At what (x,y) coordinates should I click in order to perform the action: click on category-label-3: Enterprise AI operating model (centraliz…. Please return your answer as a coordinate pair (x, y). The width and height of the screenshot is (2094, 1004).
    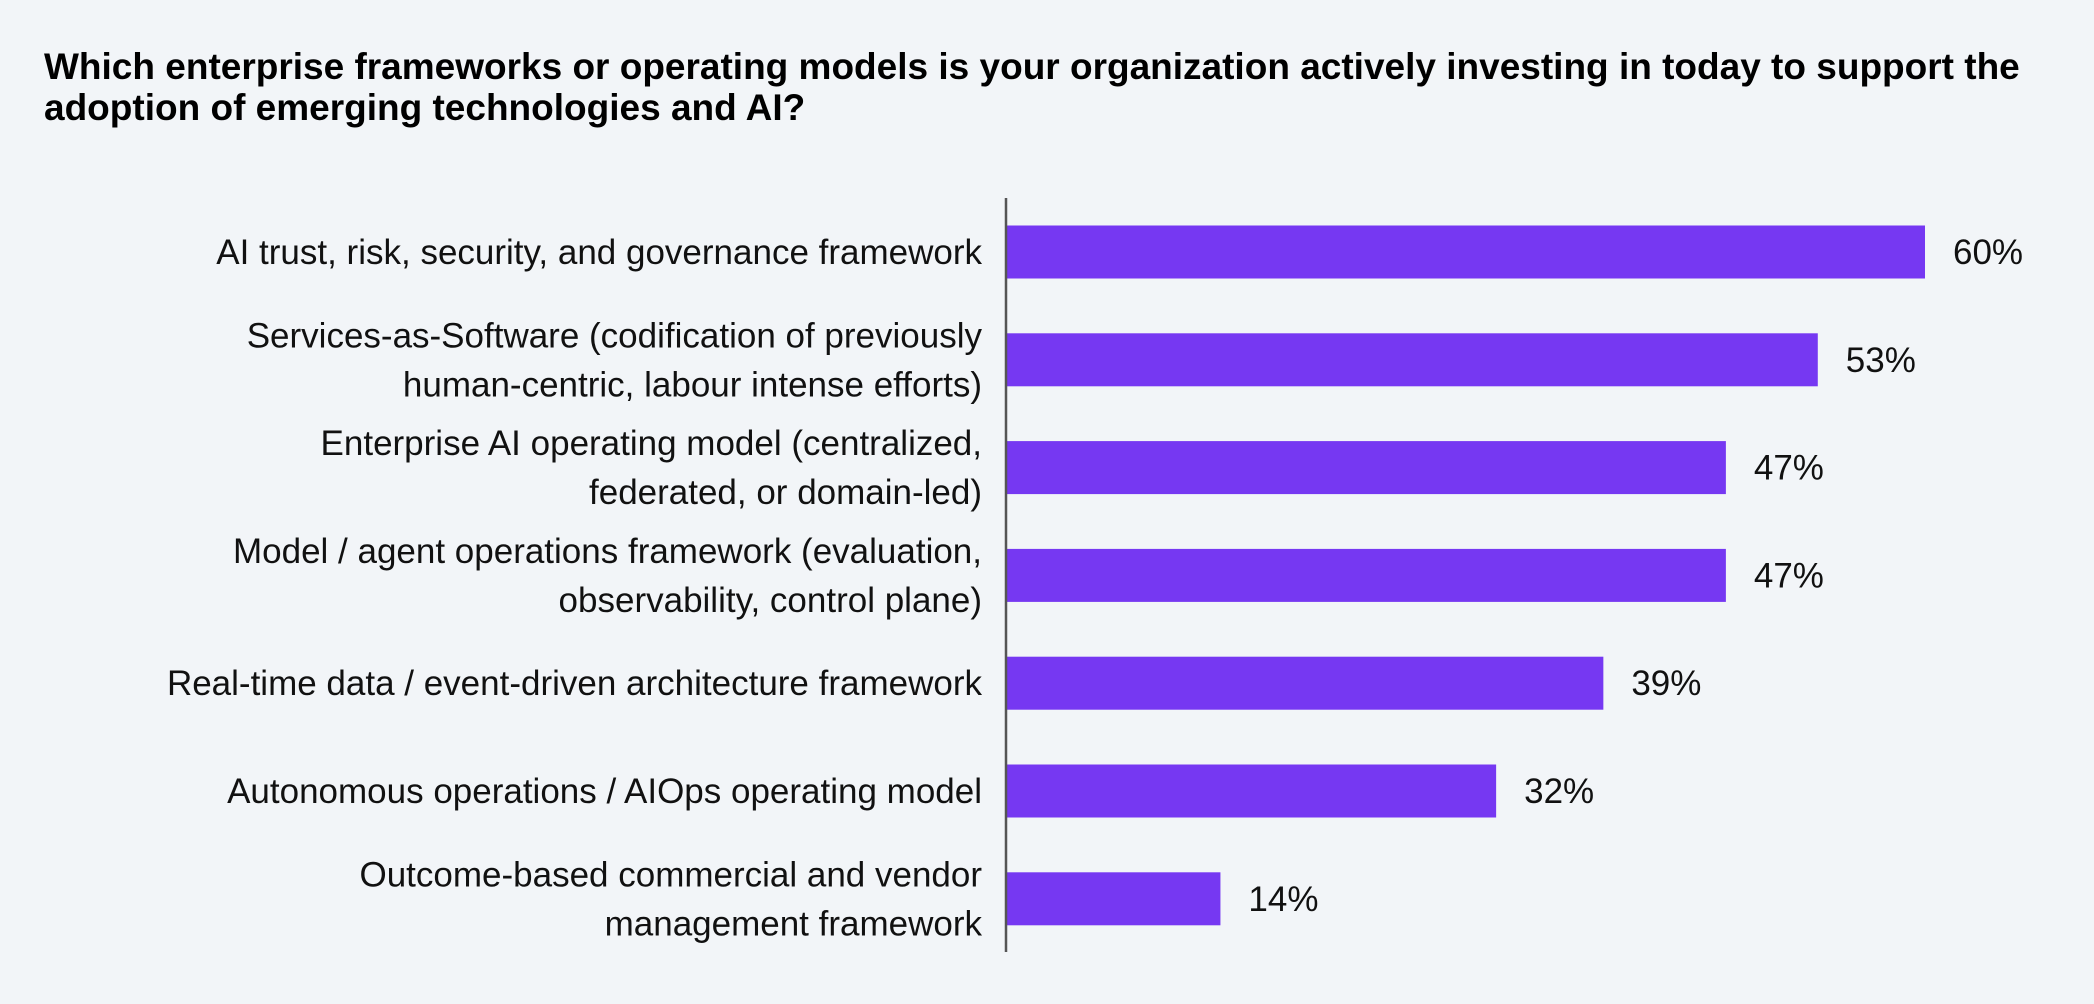
    Looking at the image, I should click on (651, 468).